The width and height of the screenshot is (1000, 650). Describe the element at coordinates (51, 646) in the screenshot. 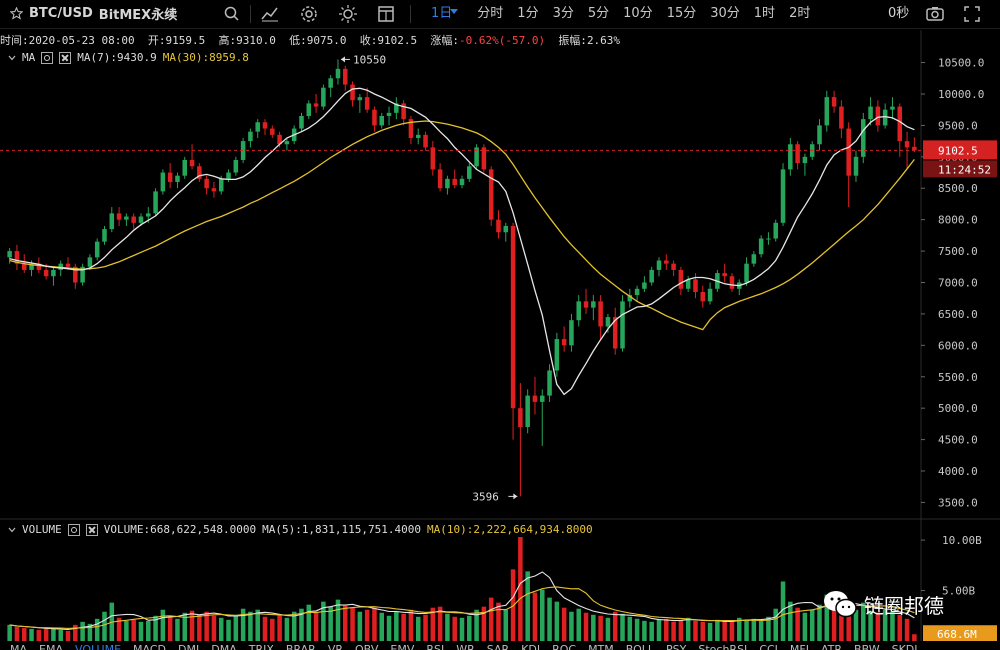

I see `indicator-tab-ema: EMA` at that location.